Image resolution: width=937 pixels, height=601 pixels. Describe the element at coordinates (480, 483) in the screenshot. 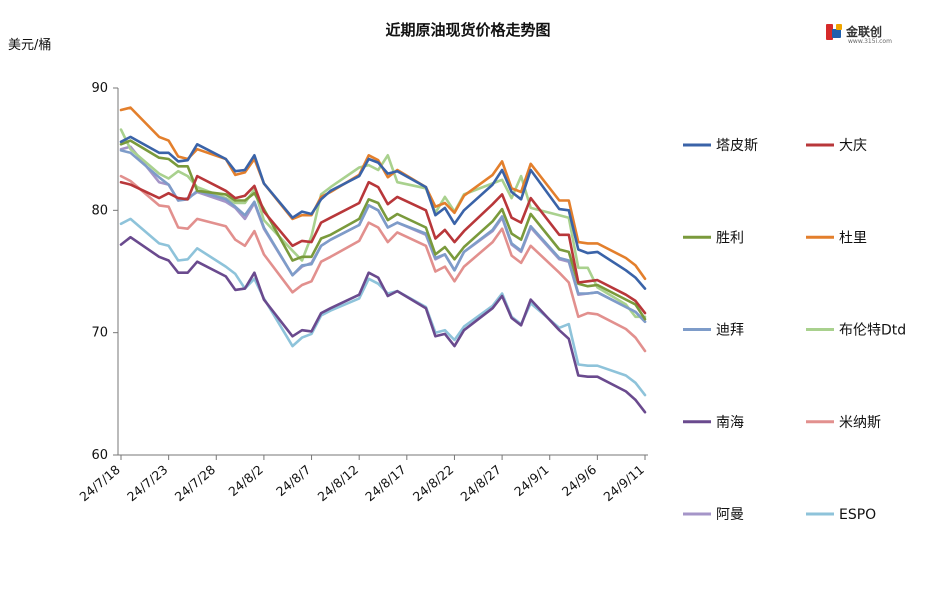

I see `x-tick-label: 24/8/27` at that location.